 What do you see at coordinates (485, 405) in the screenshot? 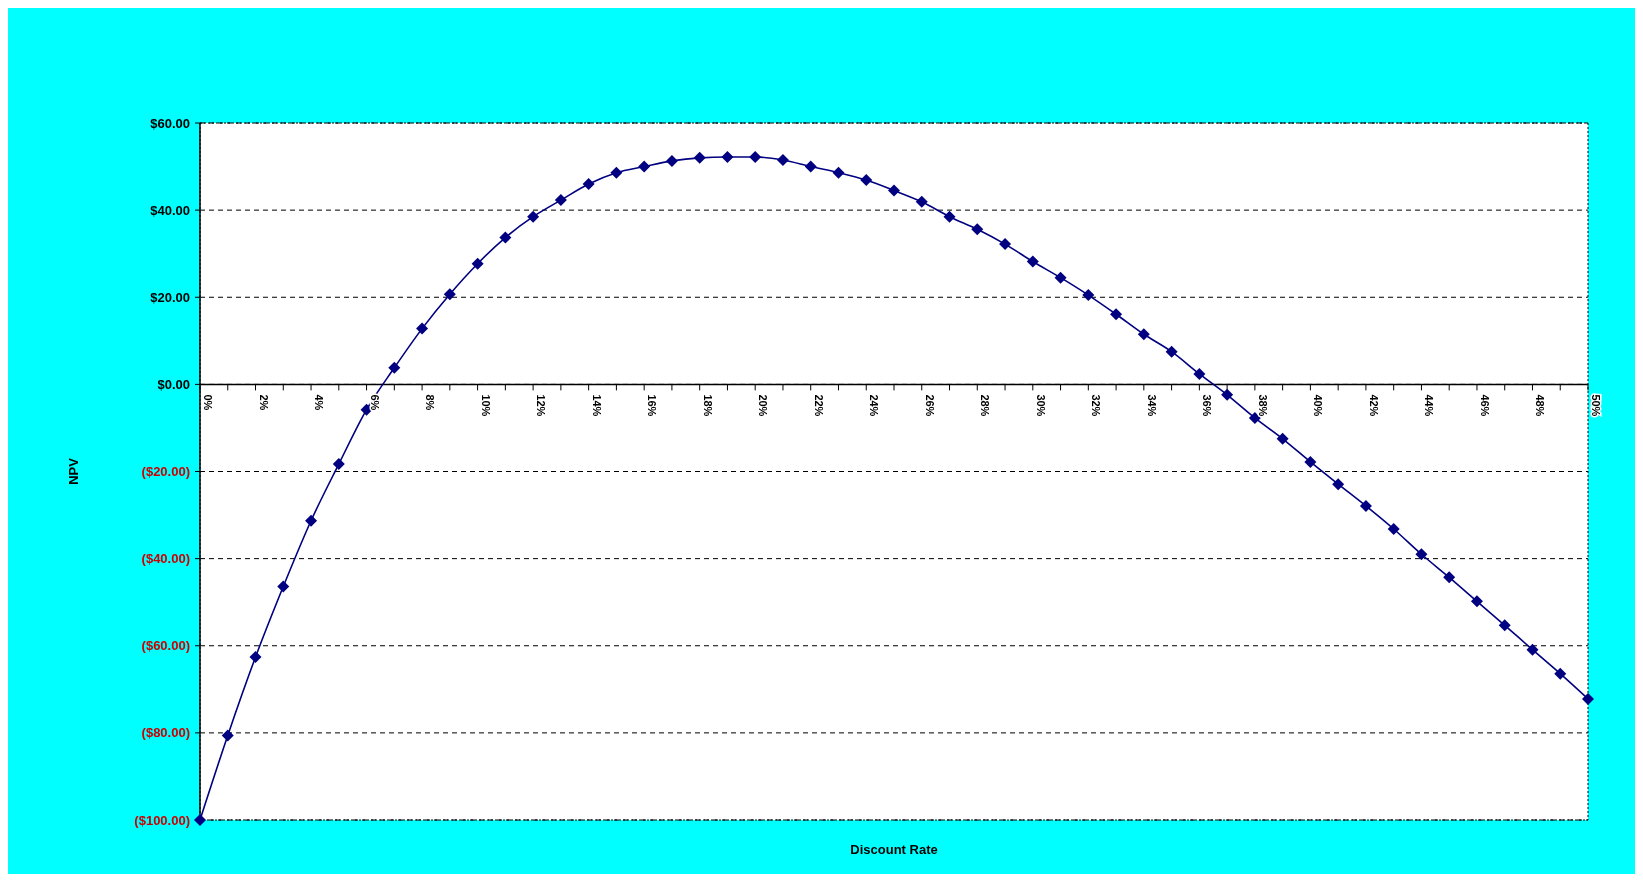
I see `x-tick-label: 10%` at bounding box center [485, 405].